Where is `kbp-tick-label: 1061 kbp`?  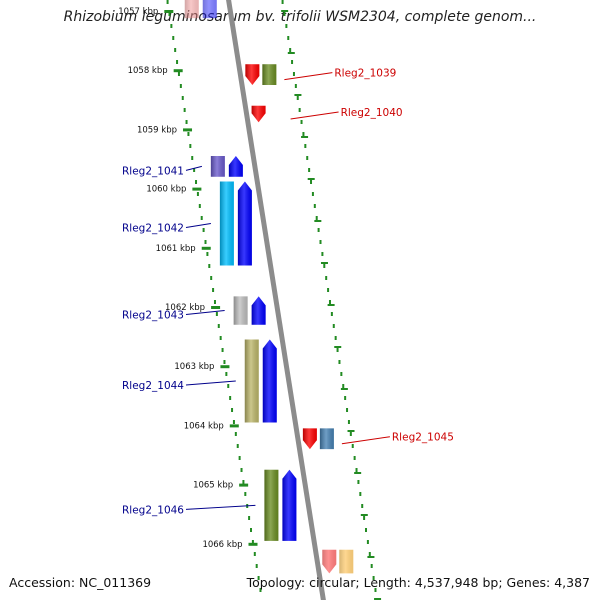
kbp-tick-label: 1061 kbp is located at coordinates (176, 249).